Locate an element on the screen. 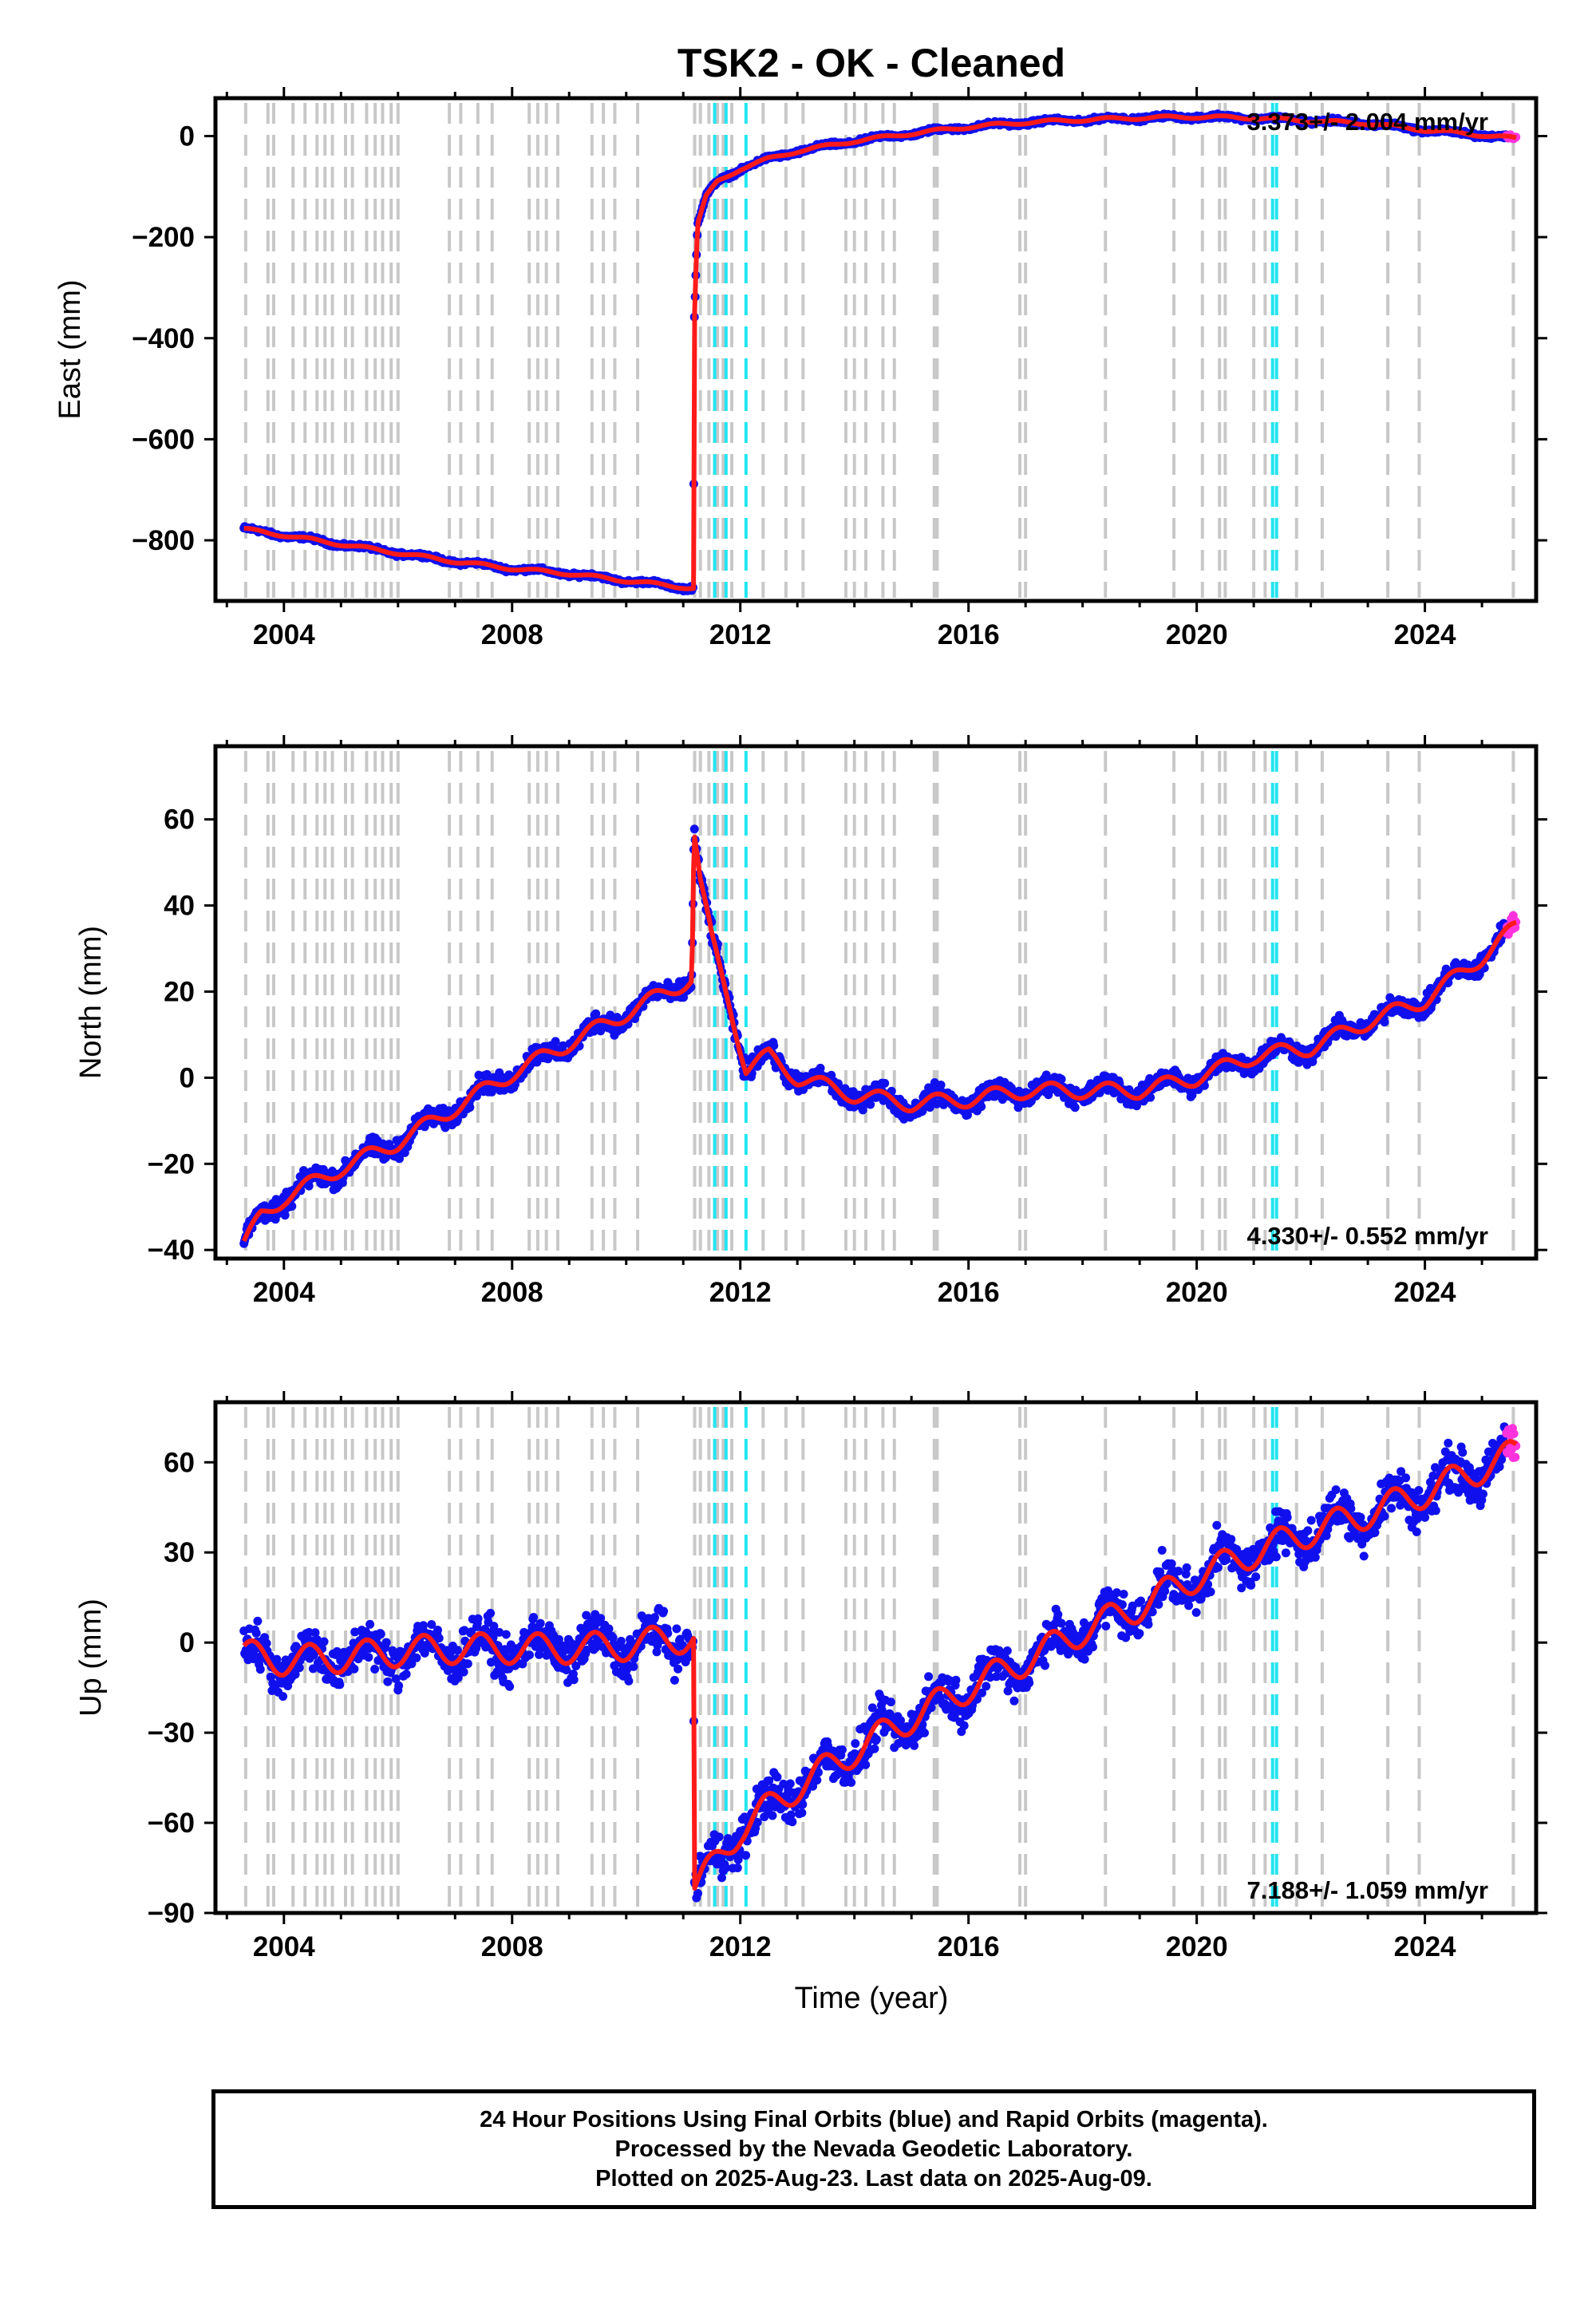 Image resolution: width=1596 pixels, height=2316 pixels. y-tick-label: 60 is located at coordinates (179, 820).